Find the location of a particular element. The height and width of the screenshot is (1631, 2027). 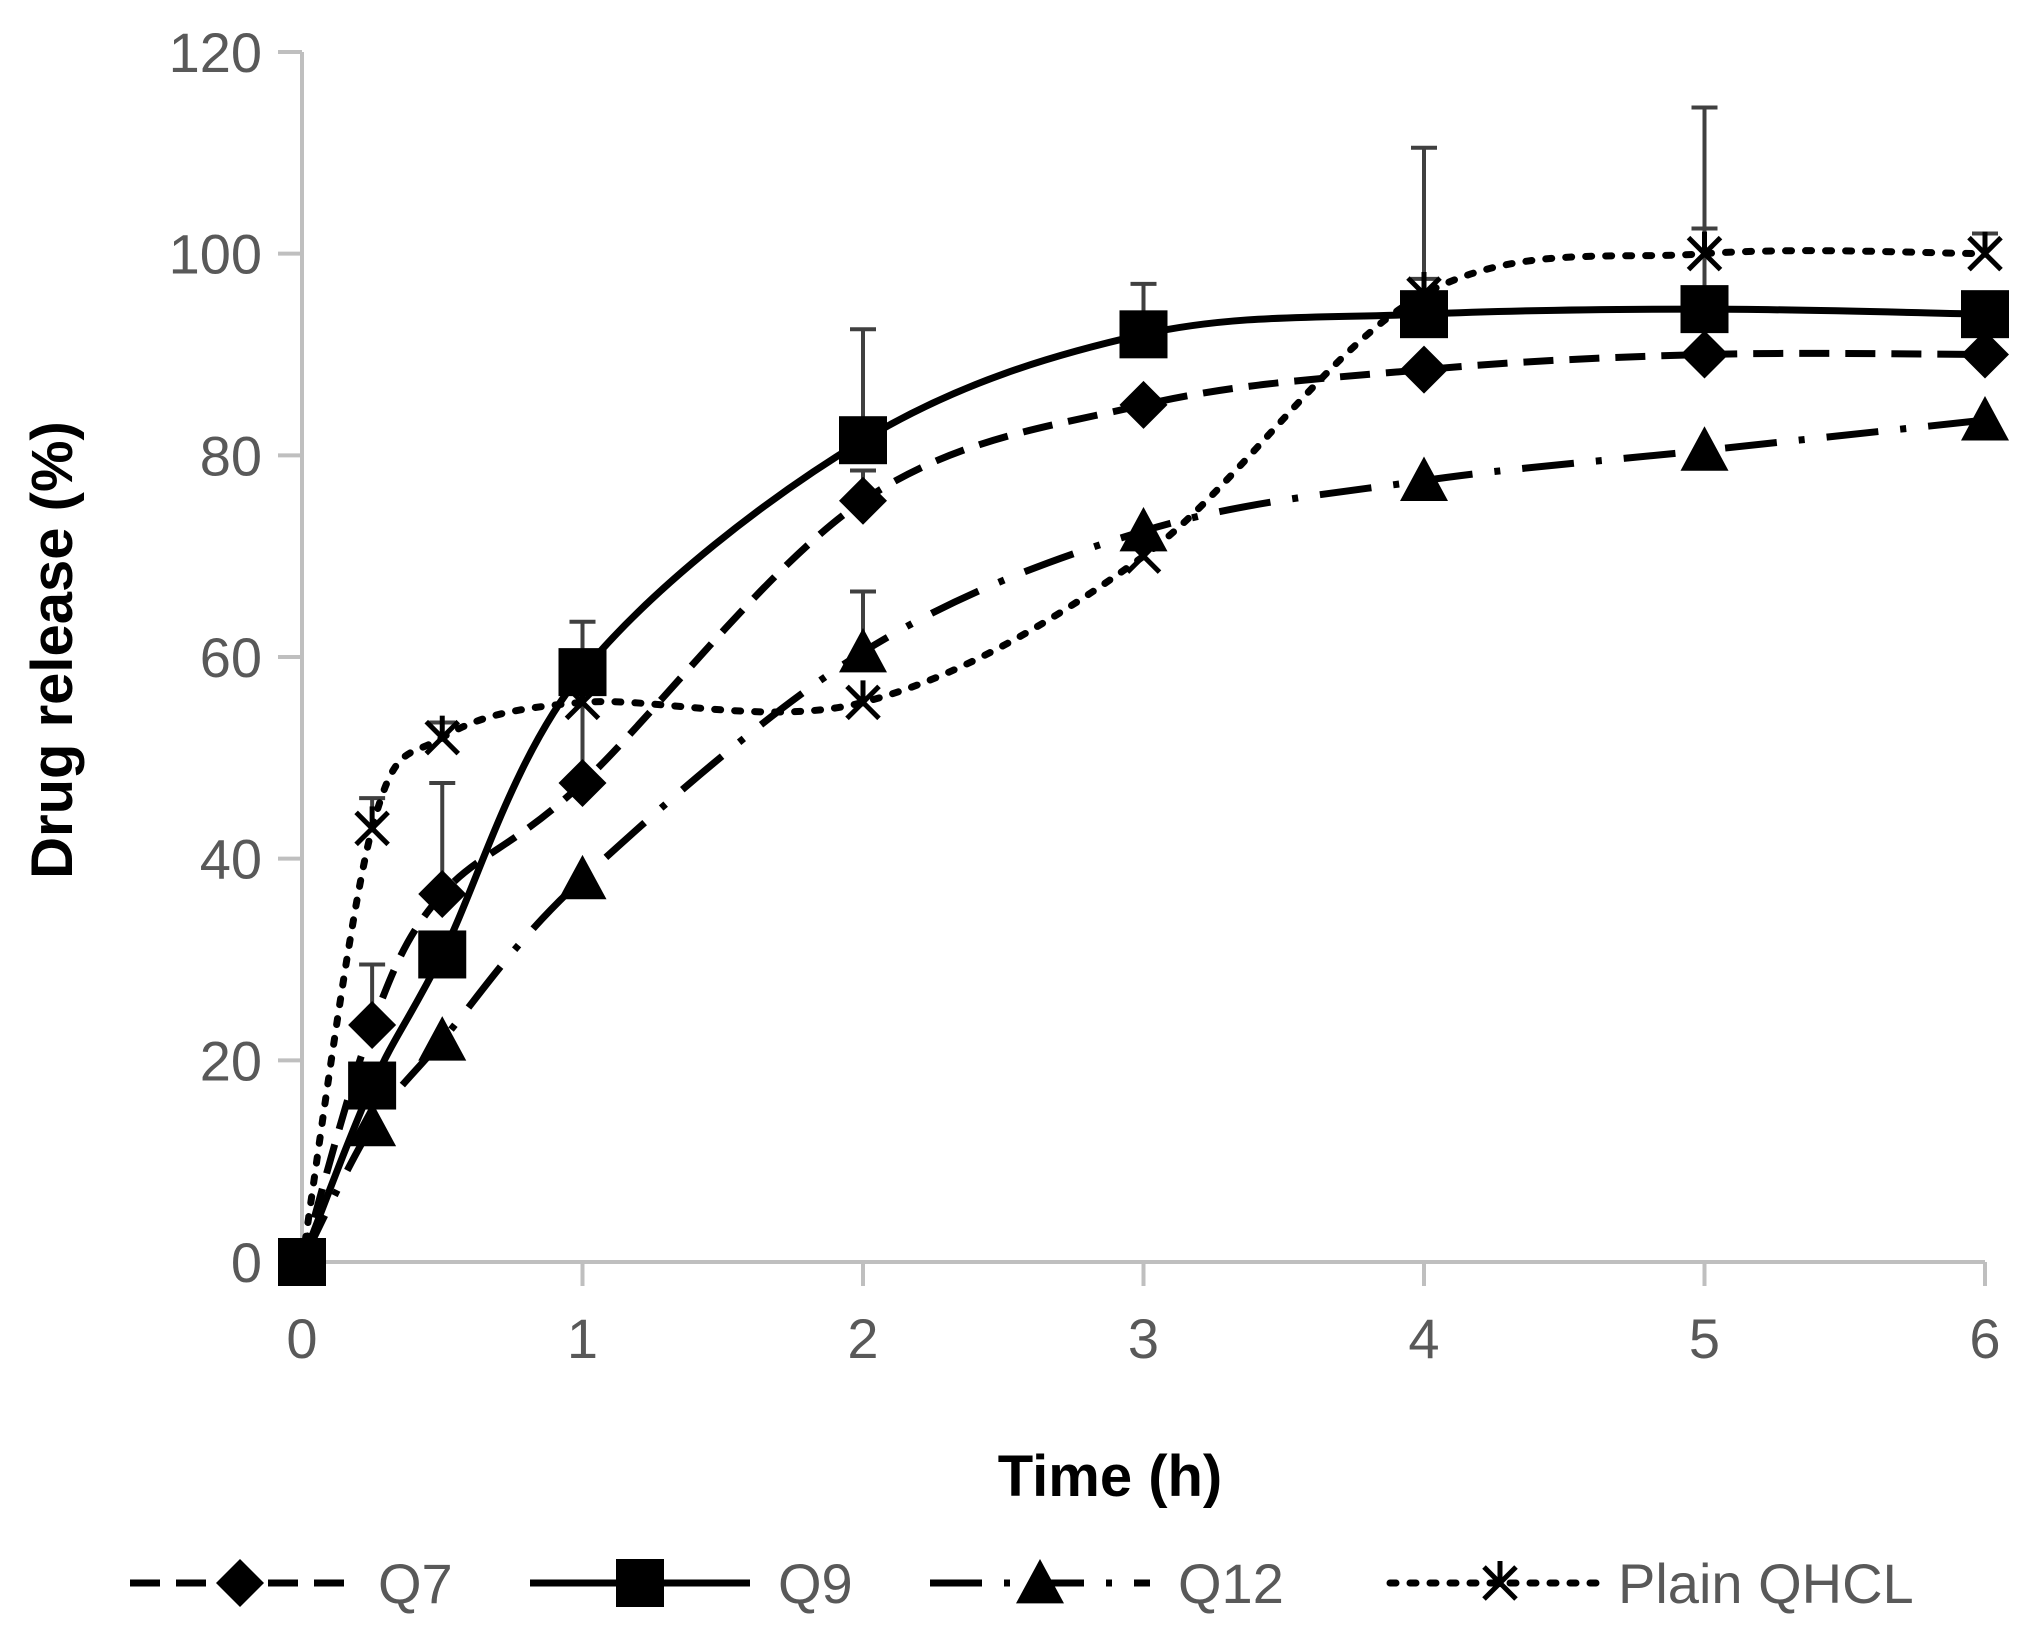

x-tick-label: 1 is located at coordinates (582, 1338).